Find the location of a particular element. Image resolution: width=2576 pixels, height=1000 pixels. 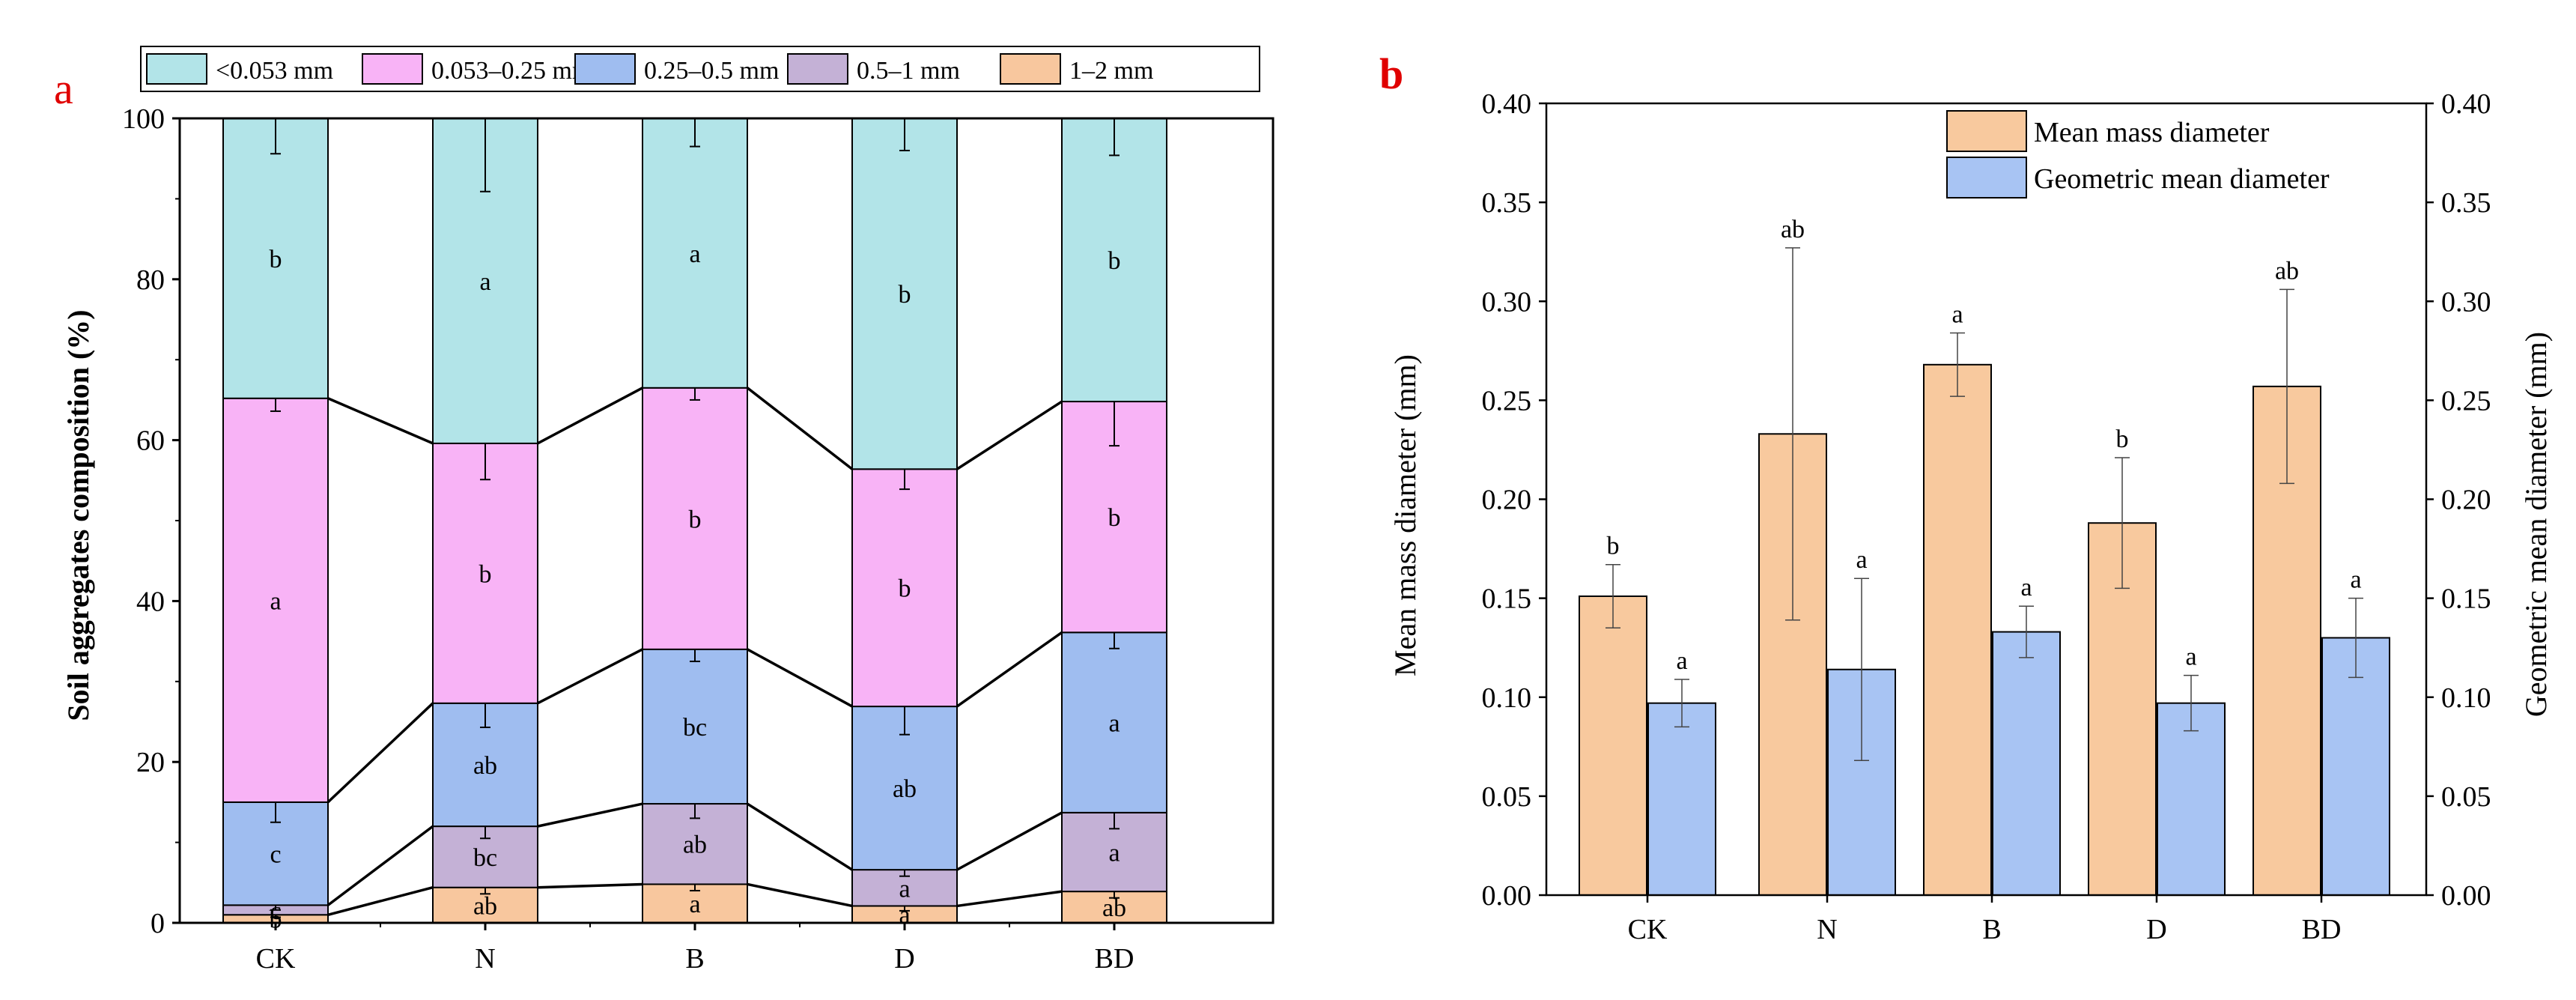

legend-label: Mean mass diameter is located at coordinates (2152, 132).